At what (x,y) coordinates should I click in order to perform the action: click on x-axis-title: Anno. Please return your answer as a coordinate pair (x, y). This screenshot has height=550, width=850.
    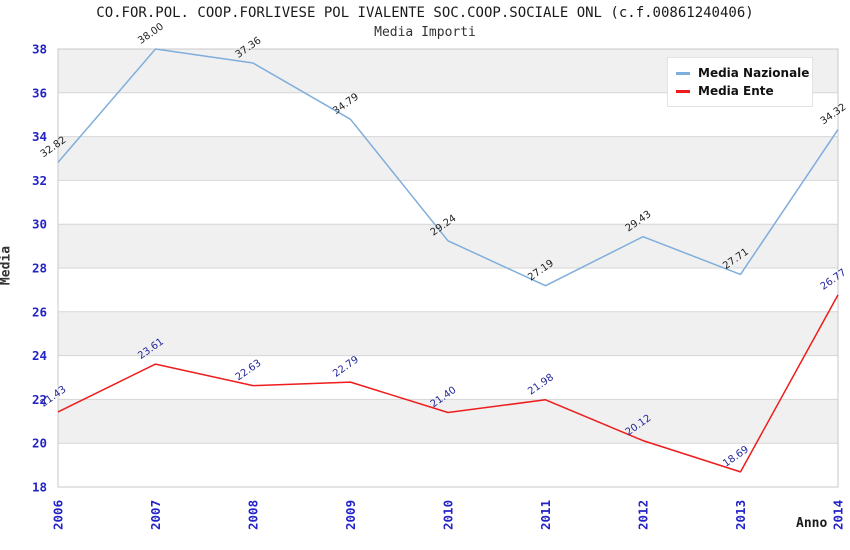
    Looking at the image, I should click on (812, 523).